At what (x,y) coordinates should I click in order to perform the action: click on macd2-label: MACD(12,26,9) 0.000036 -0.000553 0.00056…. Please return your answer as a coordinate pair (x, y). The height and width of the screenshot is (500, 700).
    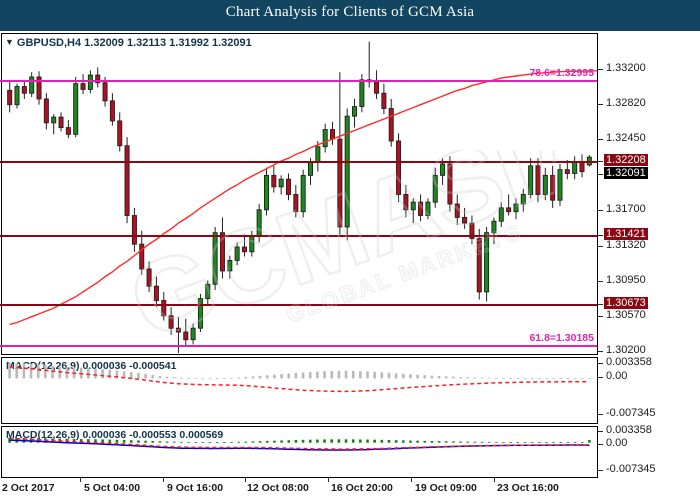
    Looking at the image, I should click on (115, 435).